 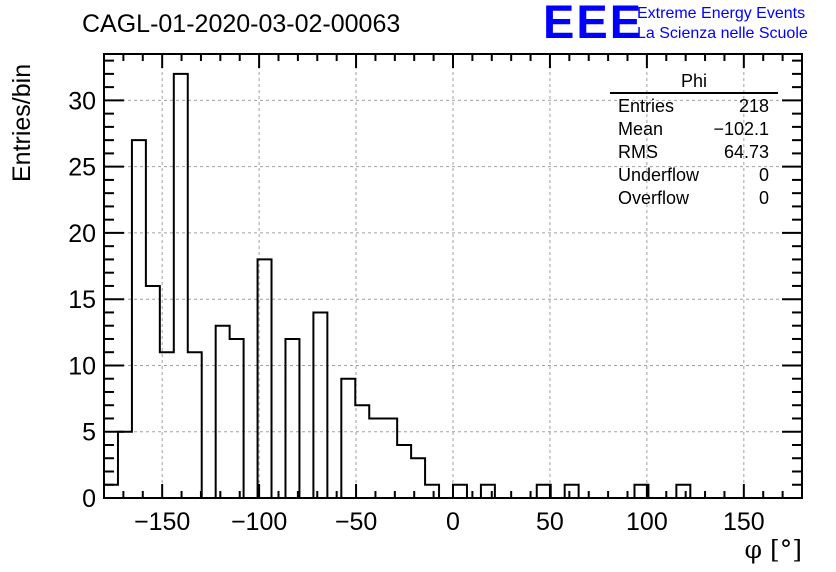 I want to click on y-tick-label: 0, so click(x=89, y=499).